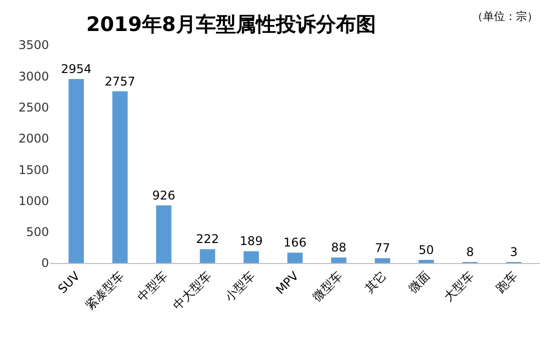 This screenshot has width=550, height=338. I want to click on y-tick-label: 3000, so click(33, 76).